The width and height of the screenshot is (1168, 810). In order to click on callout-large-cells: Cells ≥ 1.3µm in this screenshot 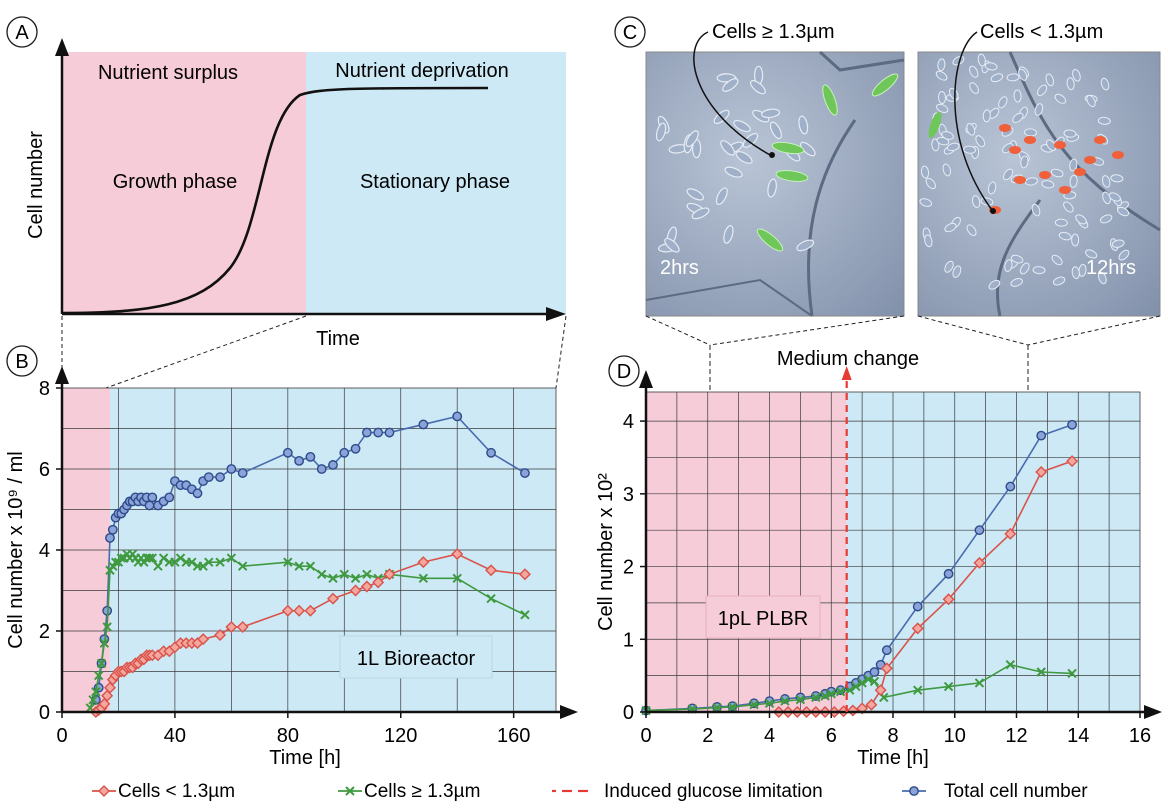, I will do `click(773, 32)`.